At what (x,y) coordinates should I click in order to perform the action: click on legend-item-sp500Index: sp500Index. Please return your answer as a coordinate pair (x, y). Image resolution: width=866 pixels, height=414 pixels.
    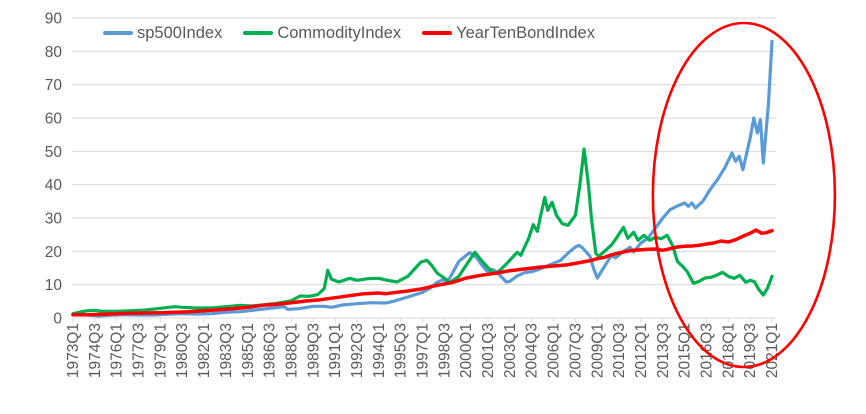
    Looking at the image, I should click on (162, 33).